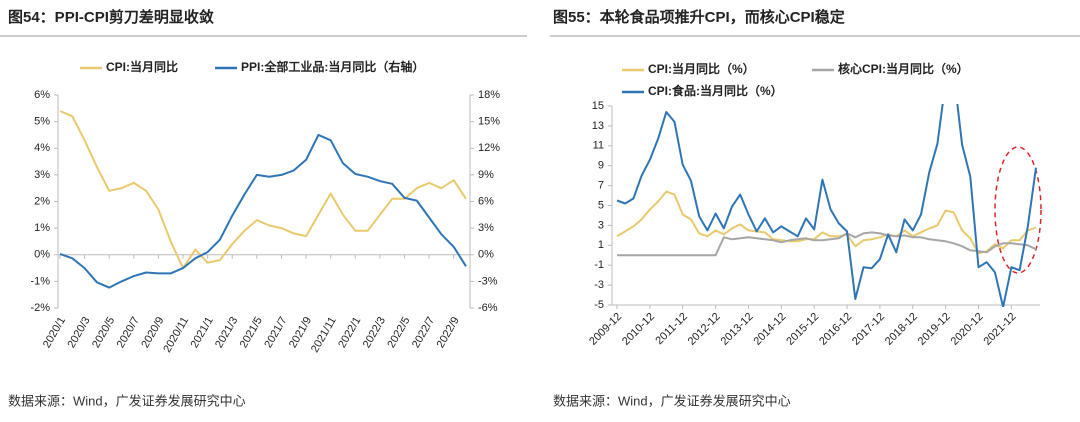  Describe the element at coordinates (802, 329) in the screenshot. I see `x-tick-label: 2015-12` at that location.